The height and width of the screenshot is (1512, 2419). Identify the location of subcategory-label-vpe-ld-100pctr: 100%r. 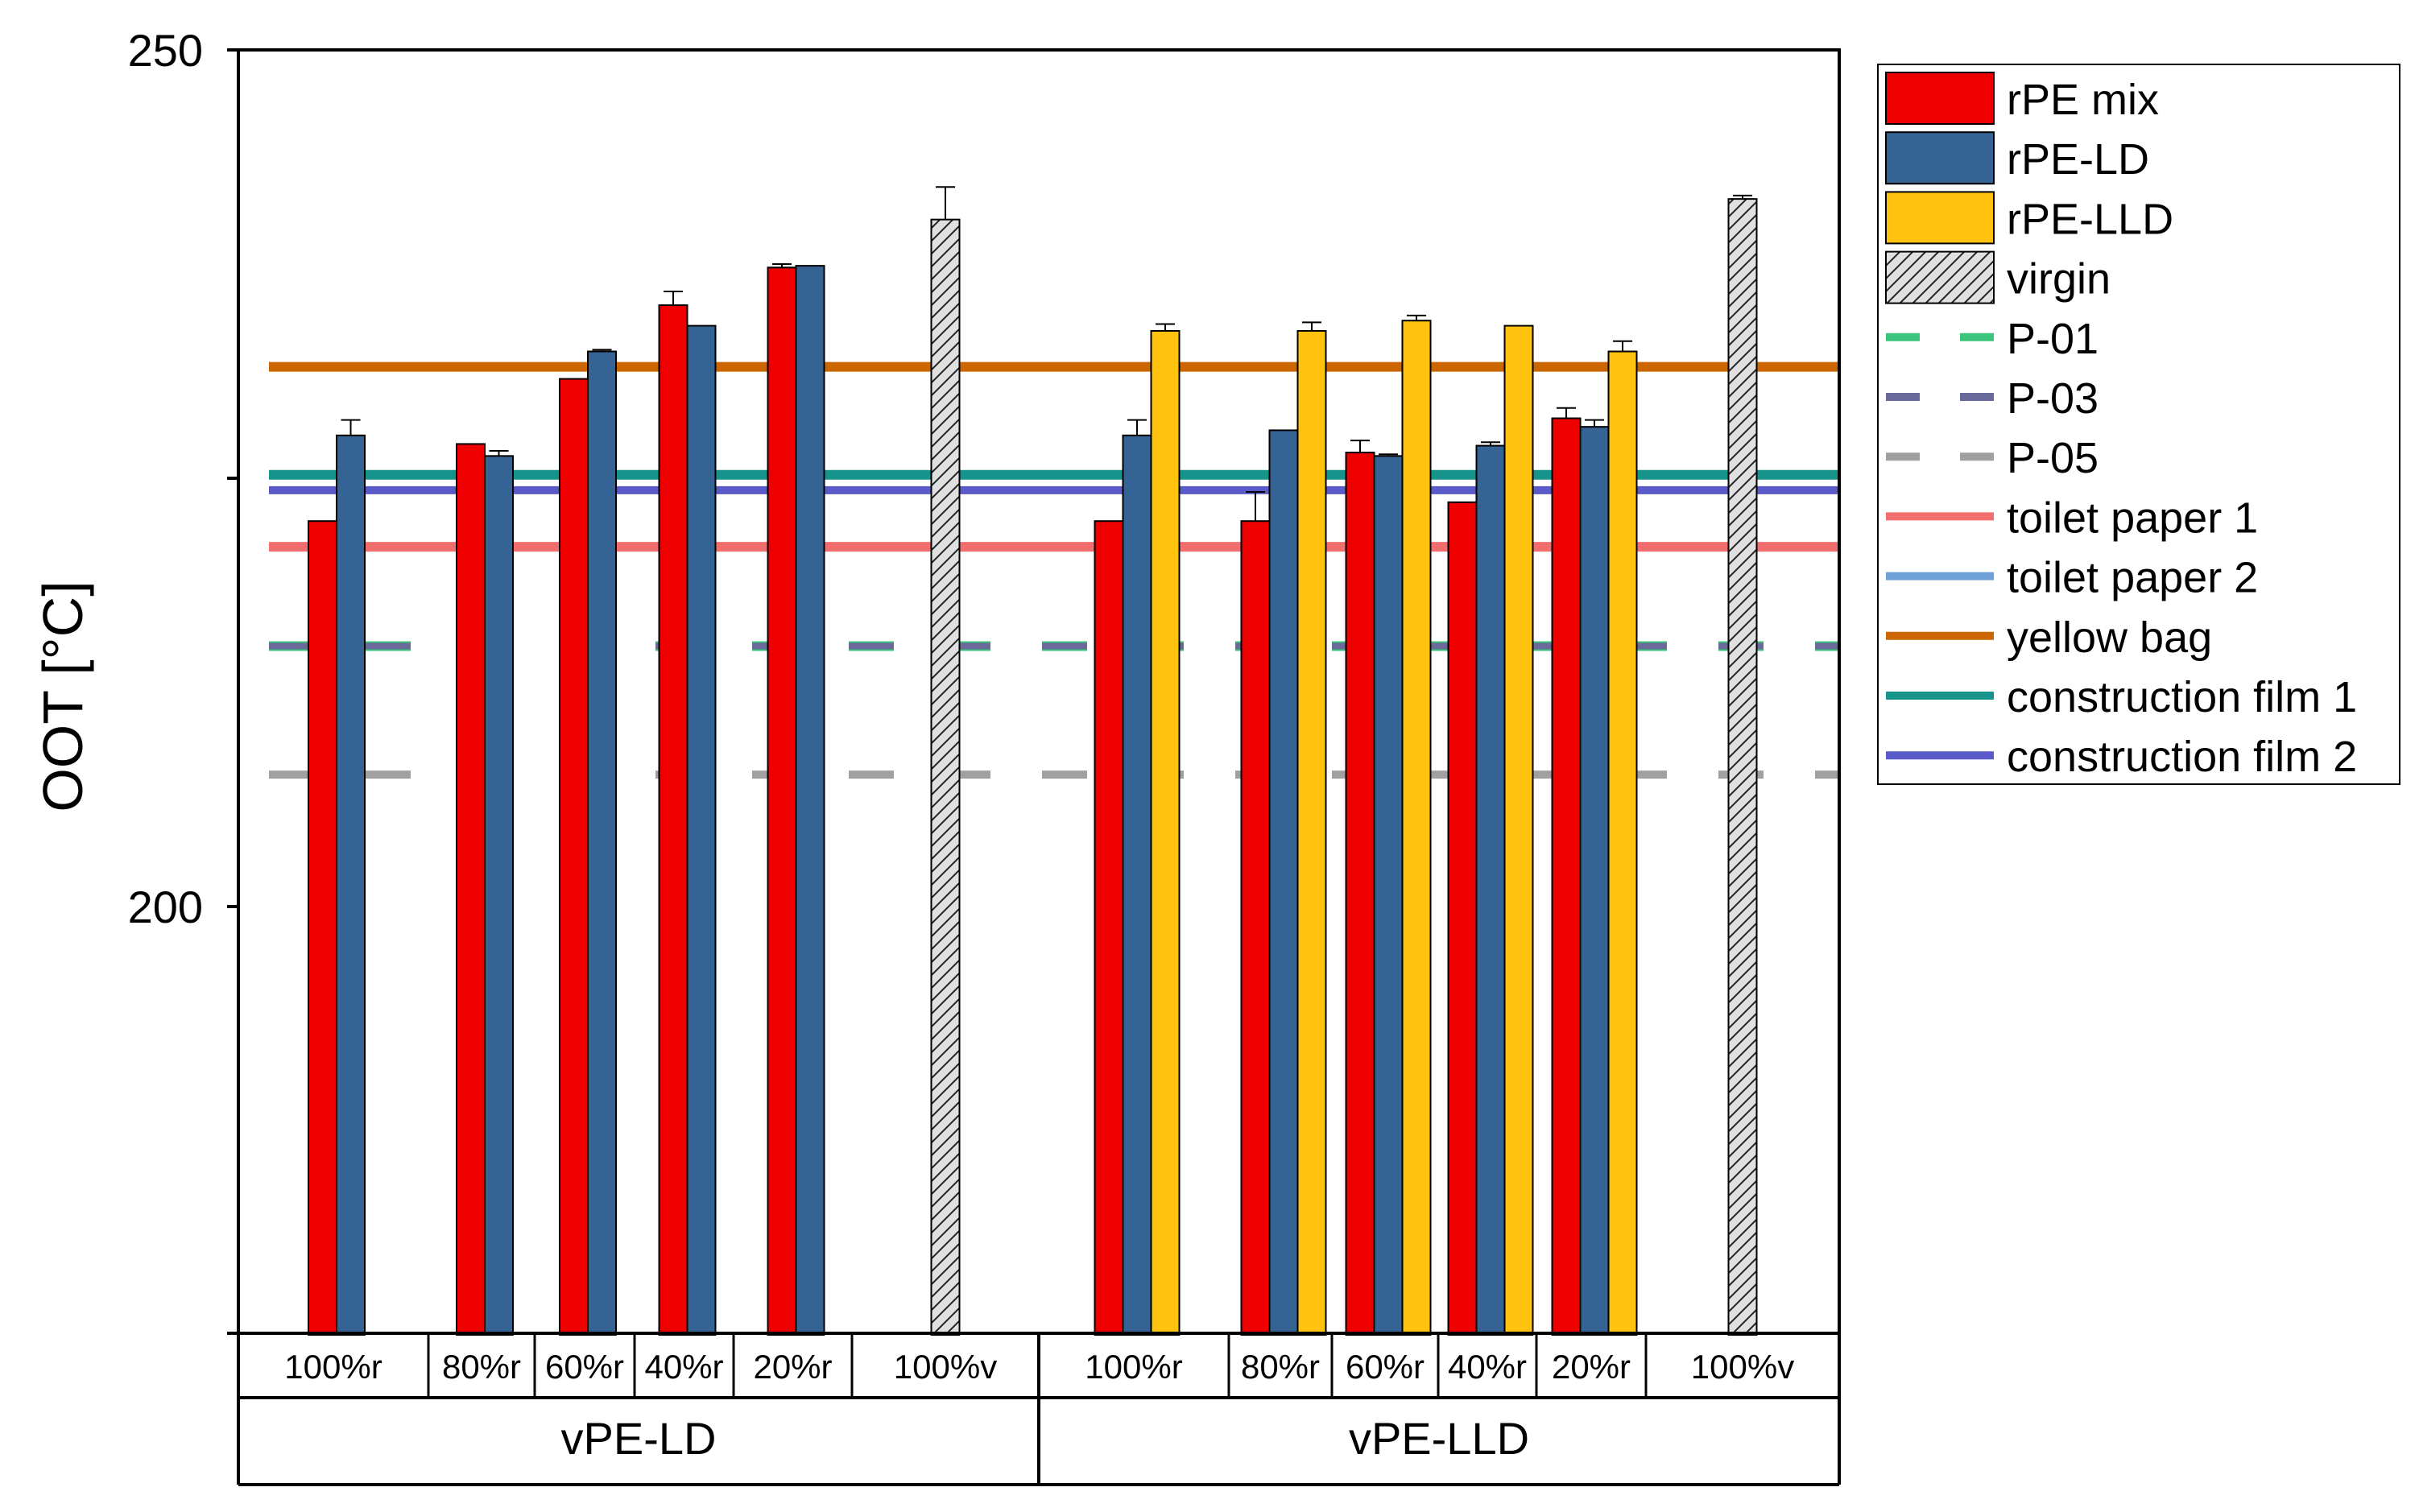
(333, 1367).